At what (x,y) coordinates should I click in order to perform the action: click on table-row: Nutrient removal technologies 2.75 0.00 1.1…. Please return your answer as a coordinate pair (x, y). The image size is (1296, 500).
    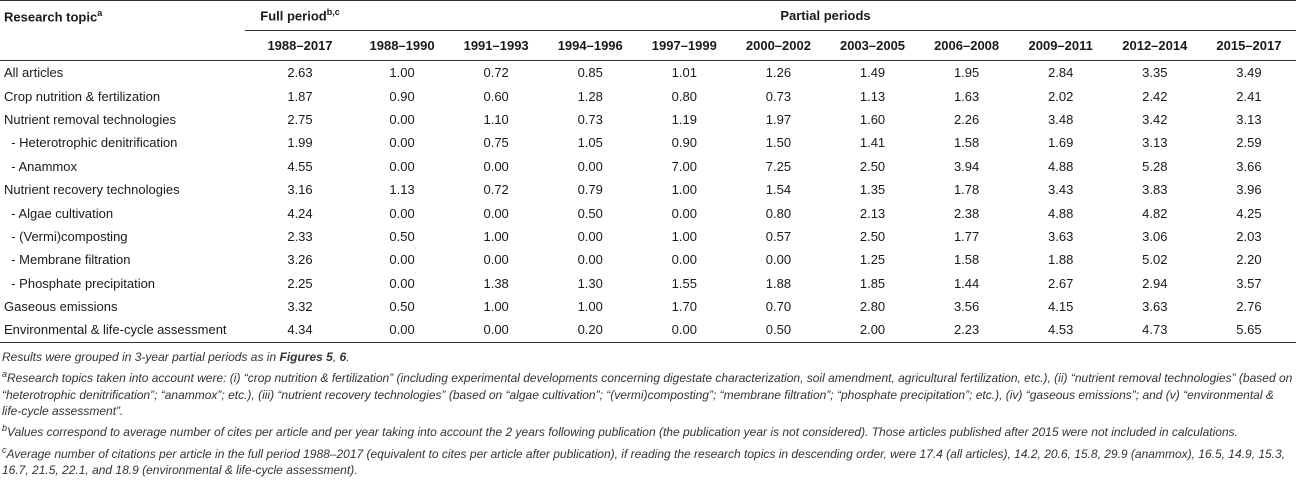
    Looking at the image, I should click on (648, 119).